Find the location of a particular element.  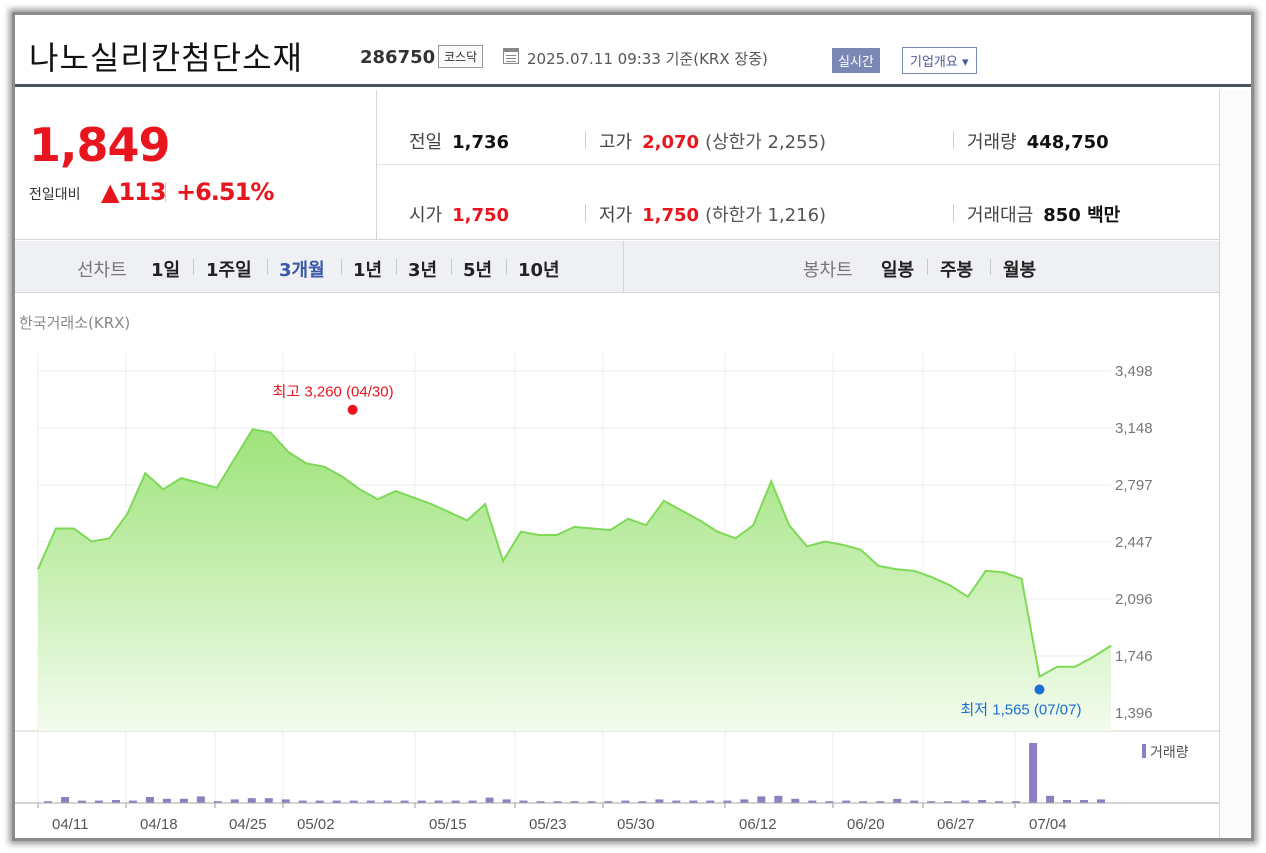

data-source: 한국거래소(KRX) is located at coordinates (75, 323).